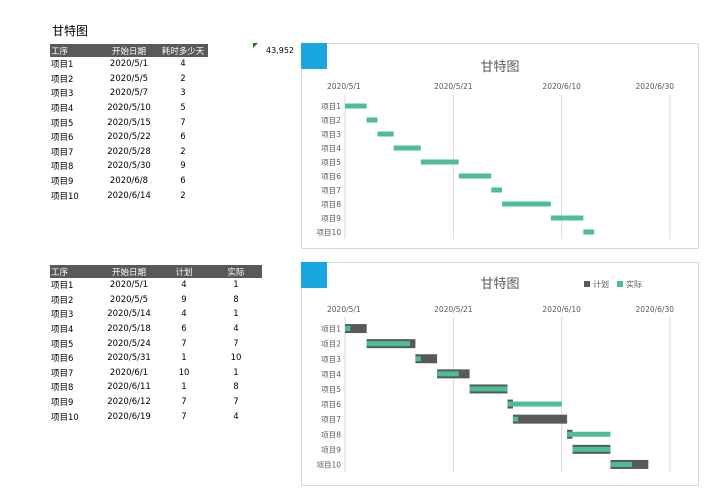 Image resolution: width=720 pixels, height=501 pixels. What do you see at coordinates (156, 387) in the screenshot?
I see `table-row: 项目8 2020/6/11 1 8` at bounding box center [156, 387].